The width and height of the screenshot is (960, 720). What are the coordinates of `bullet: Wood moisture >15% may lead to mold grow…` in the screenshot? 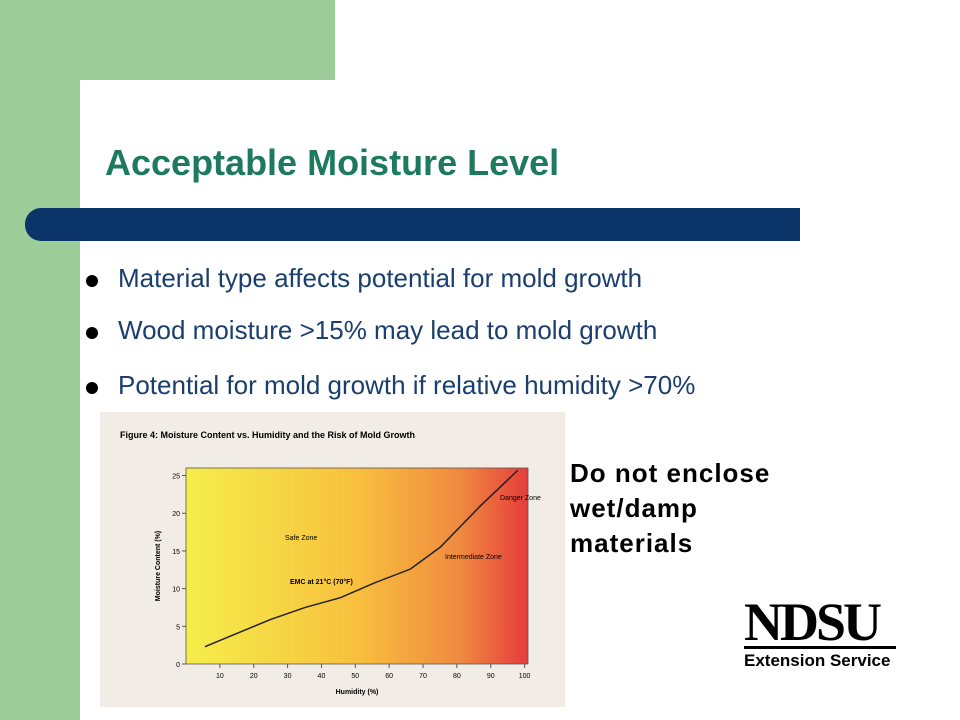 It's located at (388, 330).